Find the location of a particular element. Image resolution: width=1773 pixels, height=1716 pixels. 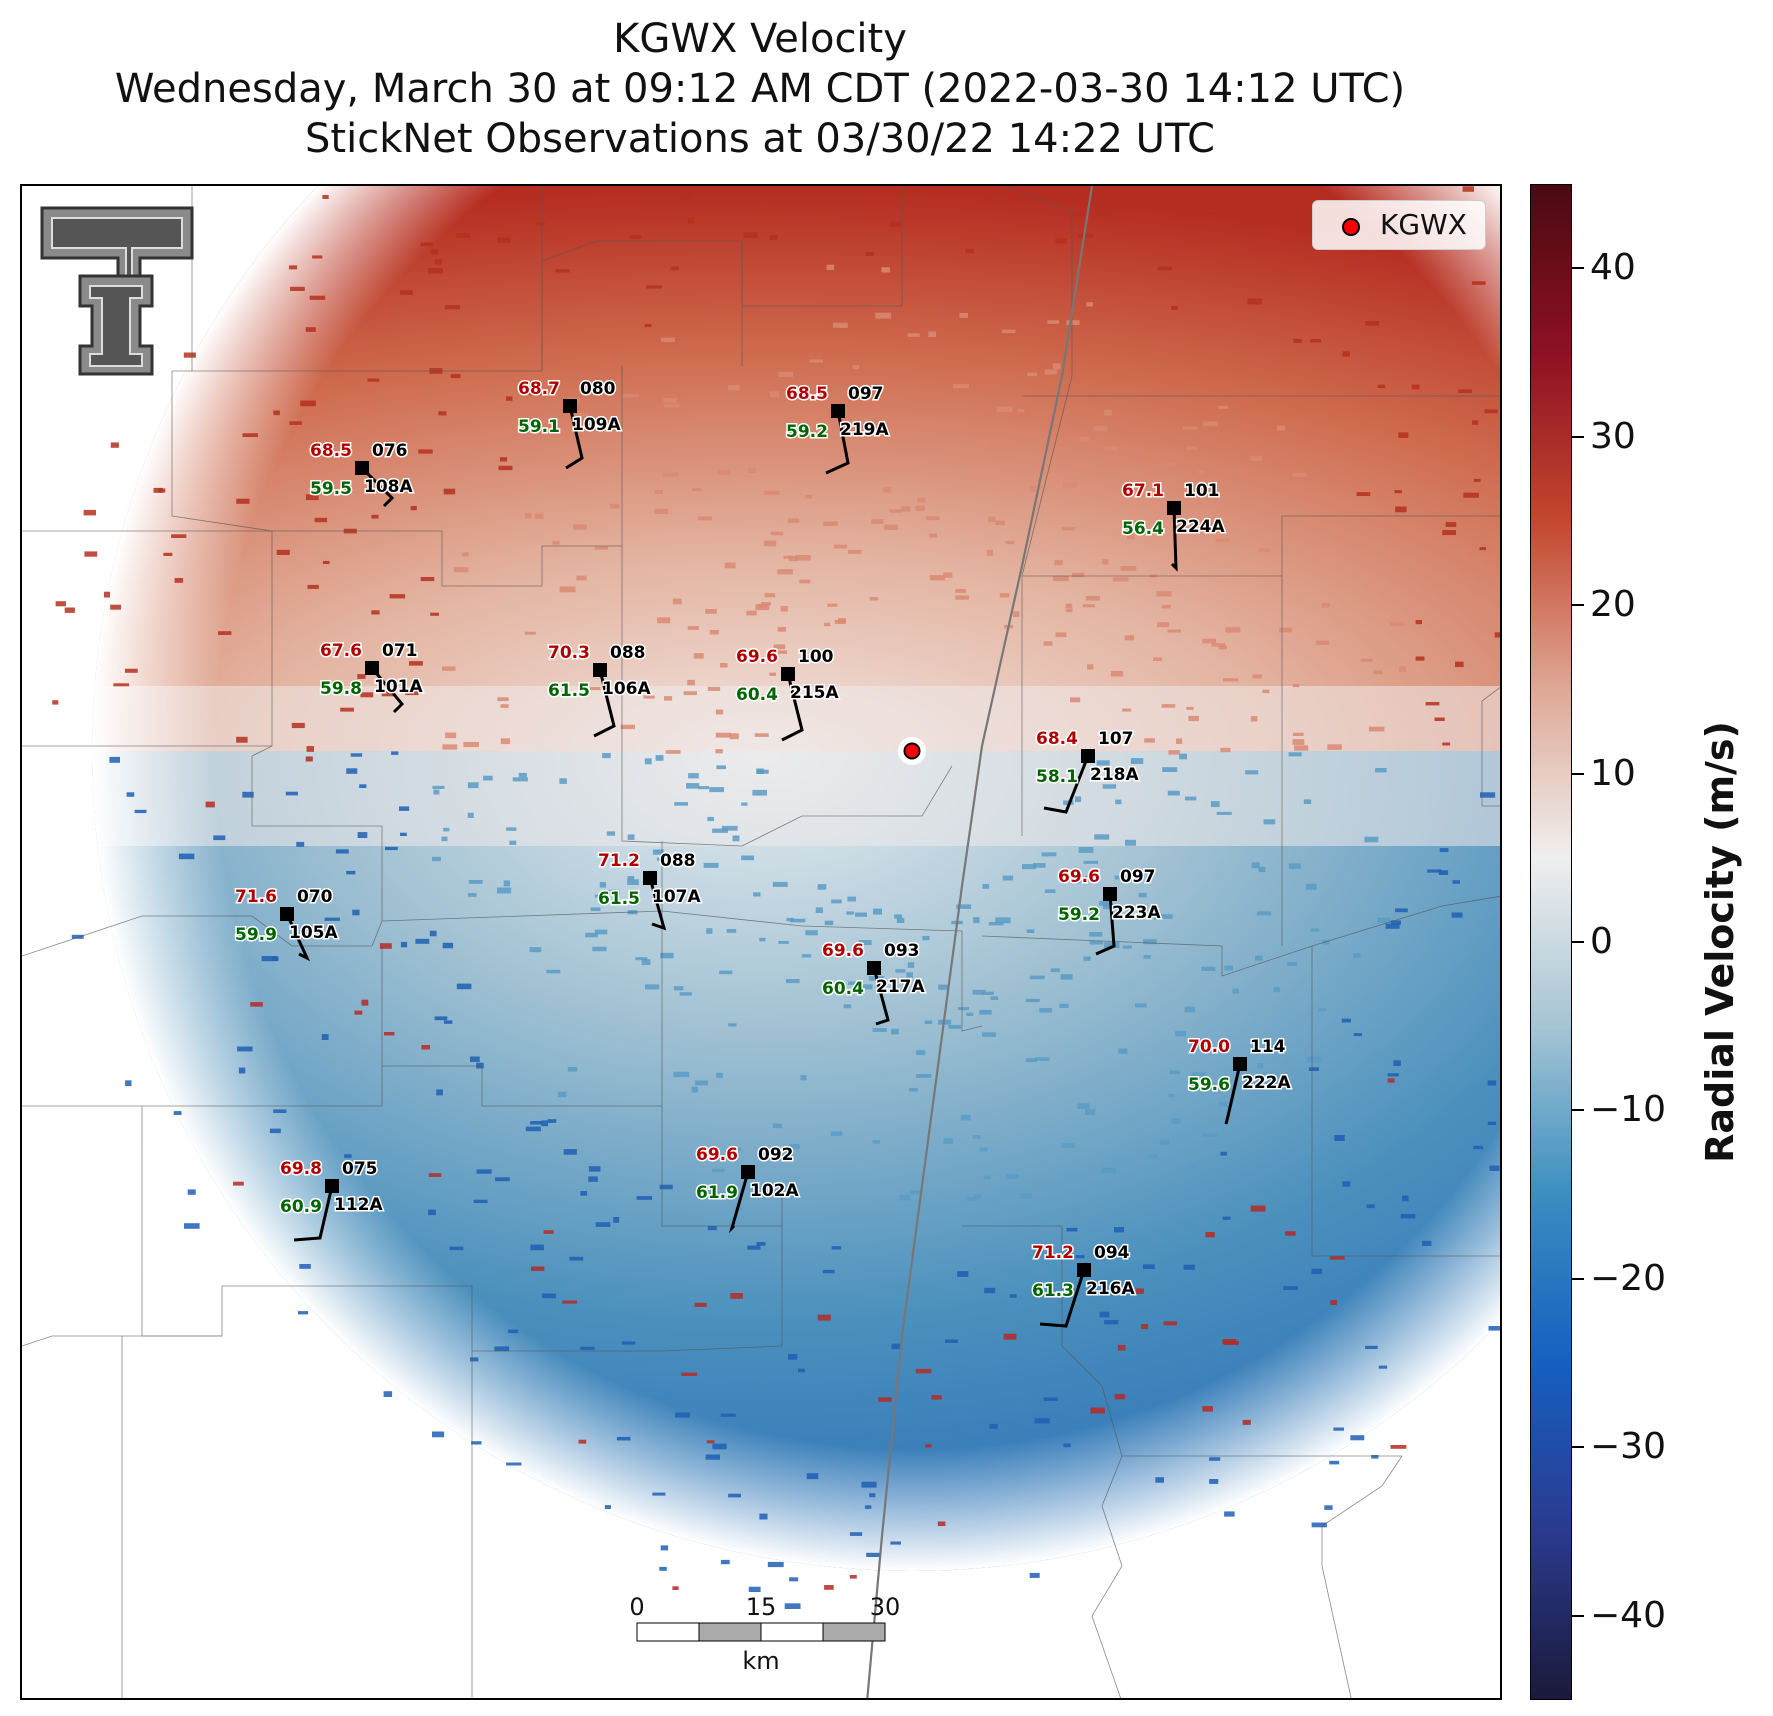

station-plot-102A: 69.6 092 61.9 102A is located at coordinates (748, 1189).